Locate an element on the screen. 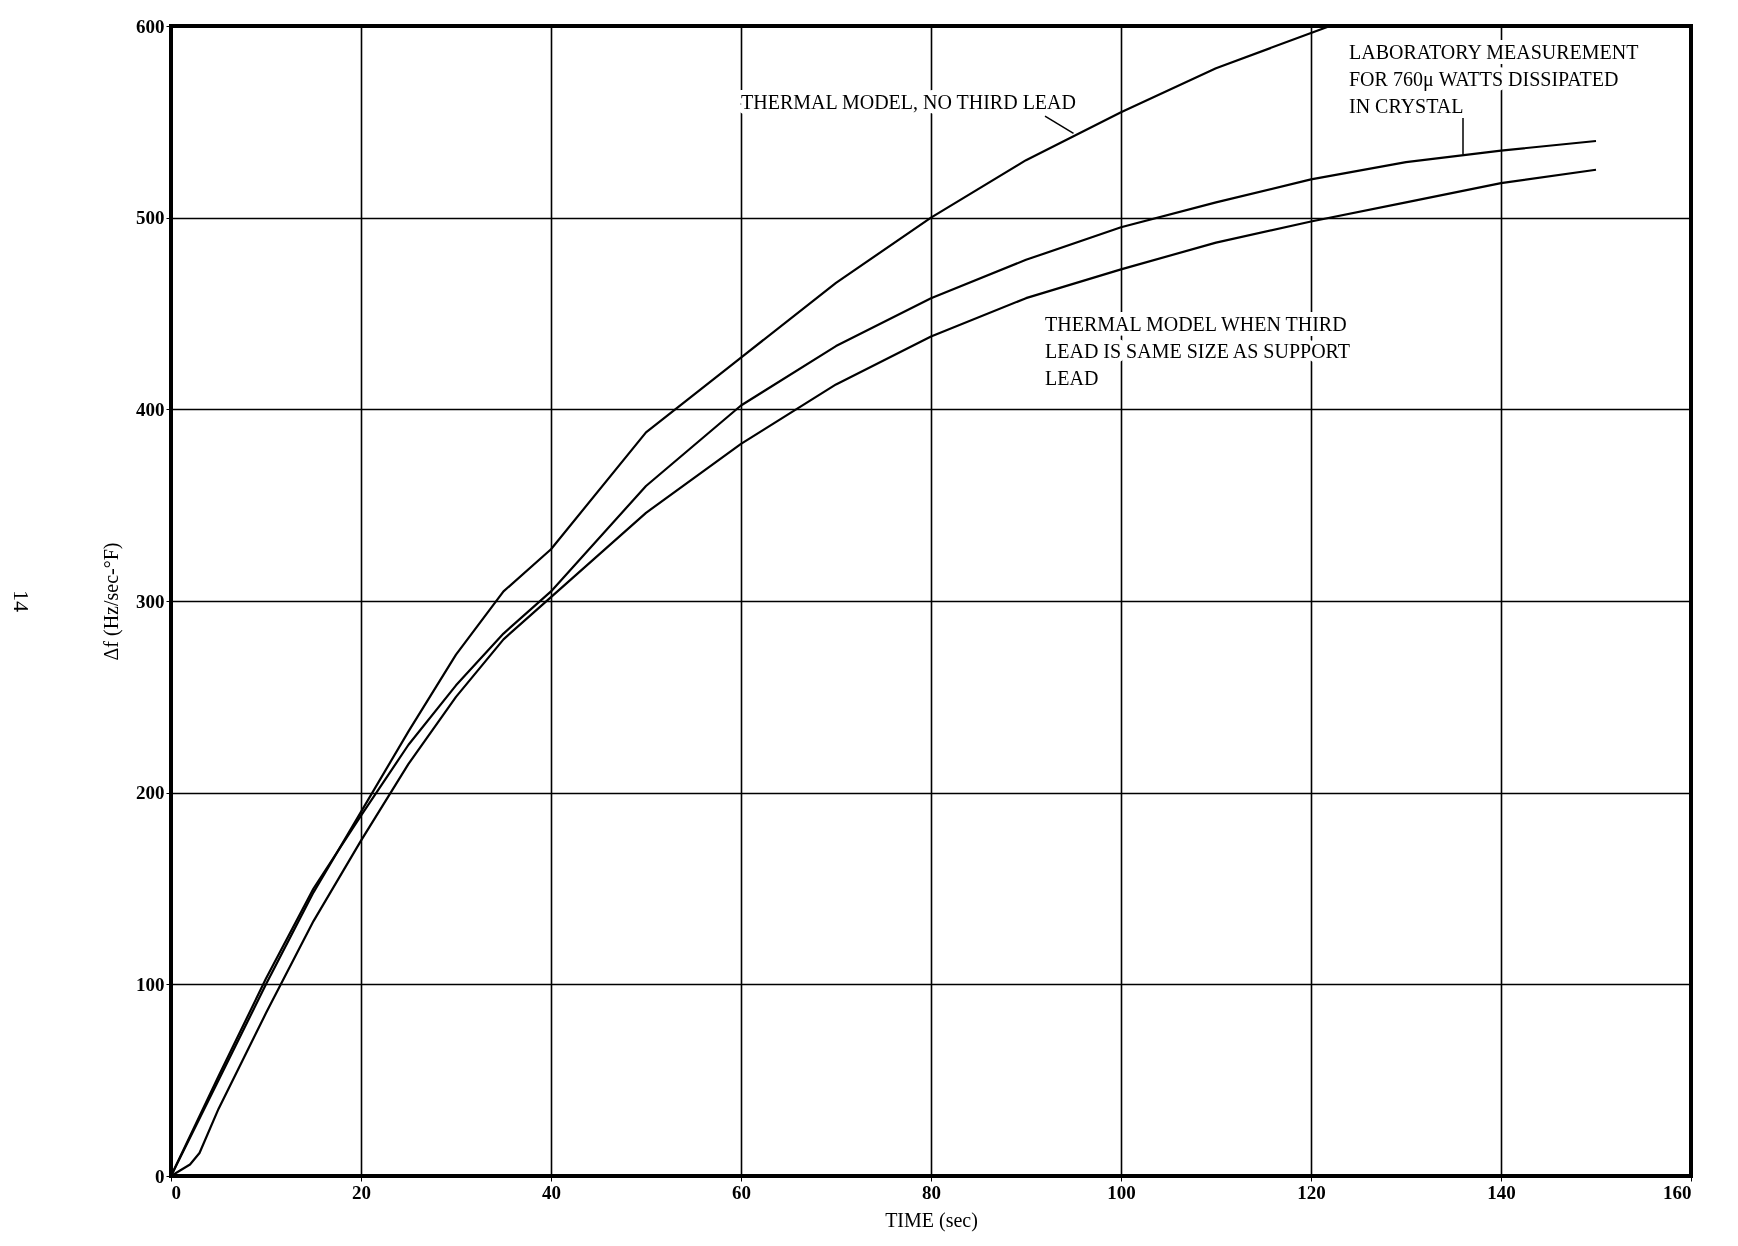  y-tick-label: 200 is located at coordinates (150, 793).